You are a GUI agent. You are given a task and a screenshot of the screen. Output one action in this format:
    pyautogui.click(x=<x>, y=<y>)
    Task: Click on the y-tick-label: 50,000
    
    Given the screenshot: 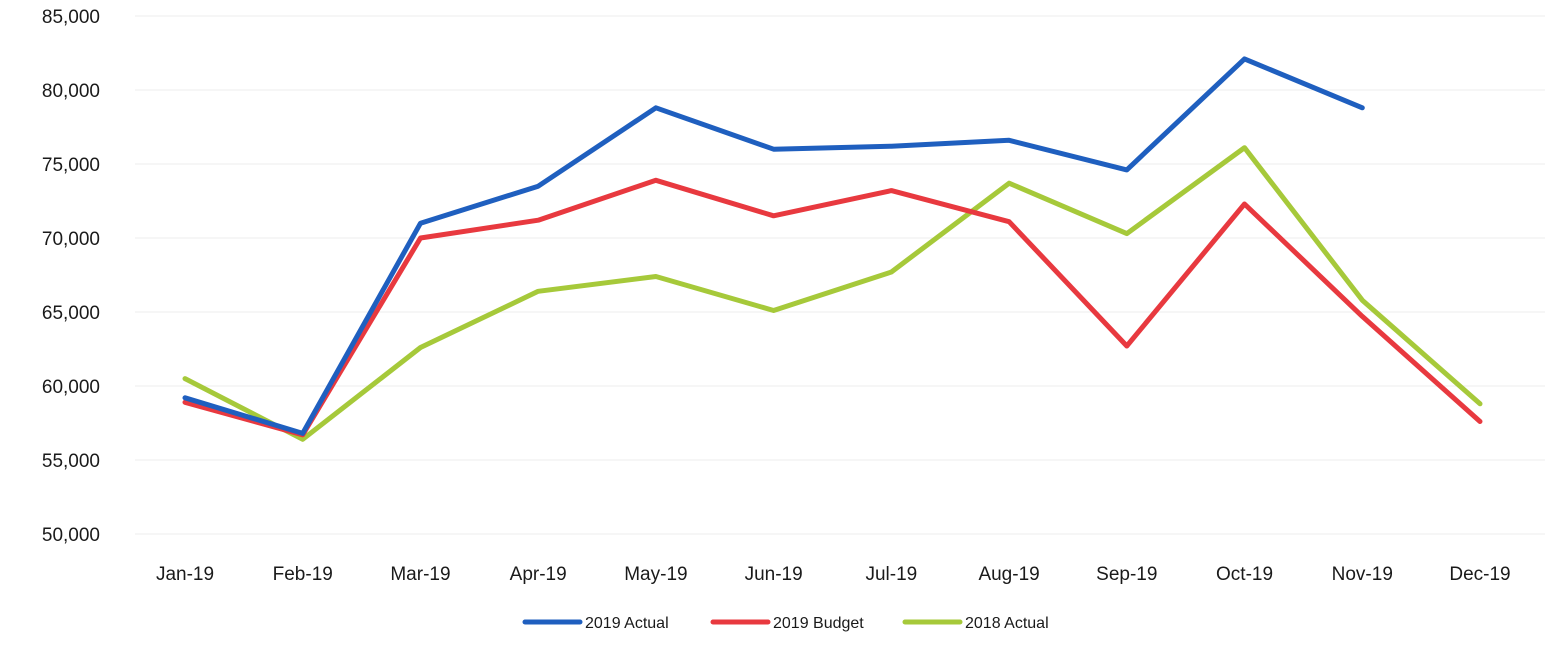 What is the action you would take?
    pyautogui.click(x=71, y=535)
    